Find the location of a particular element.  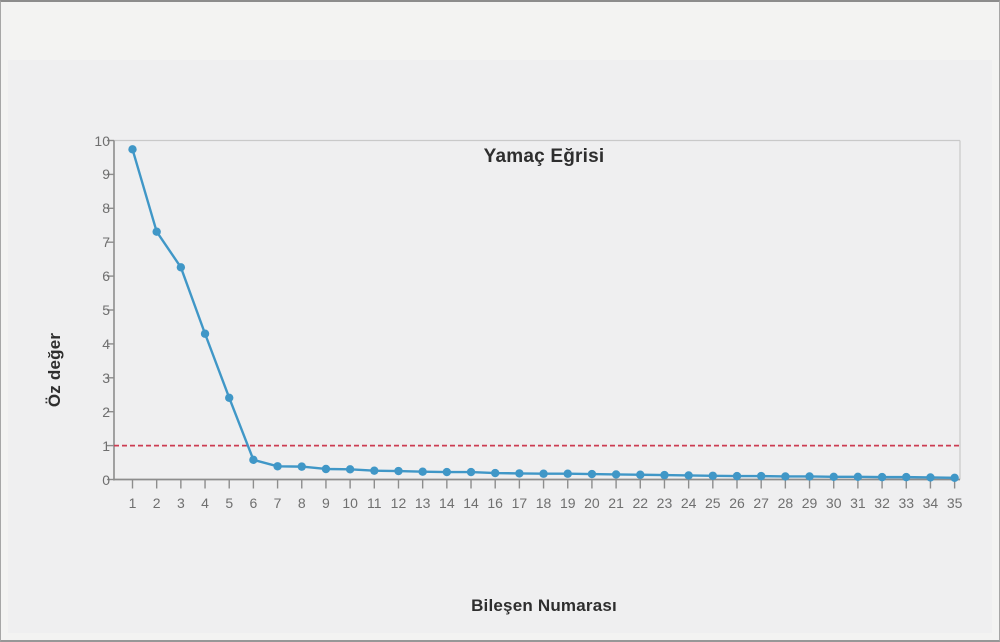

x-tick-label: 22 is located at coordinates (640, 503).